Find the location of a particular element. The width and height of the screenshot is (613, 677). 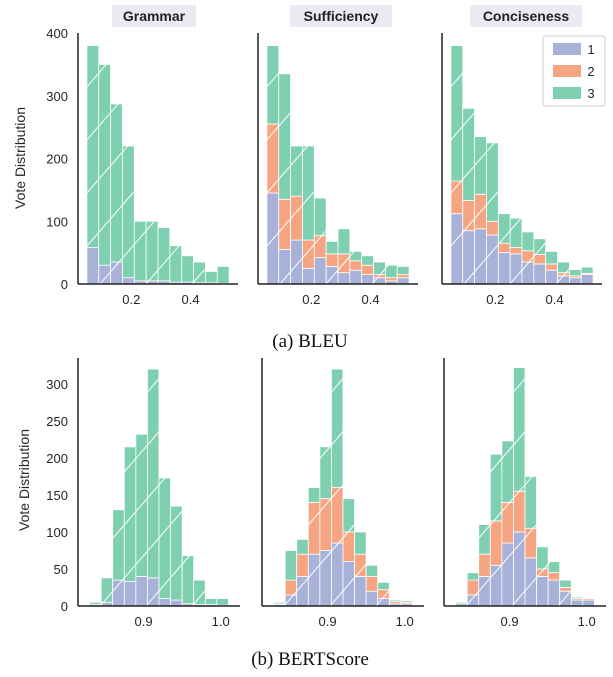

panel-sufficiency: Sufficiency 0.2 0.4 is located at coordinates (337, 156).